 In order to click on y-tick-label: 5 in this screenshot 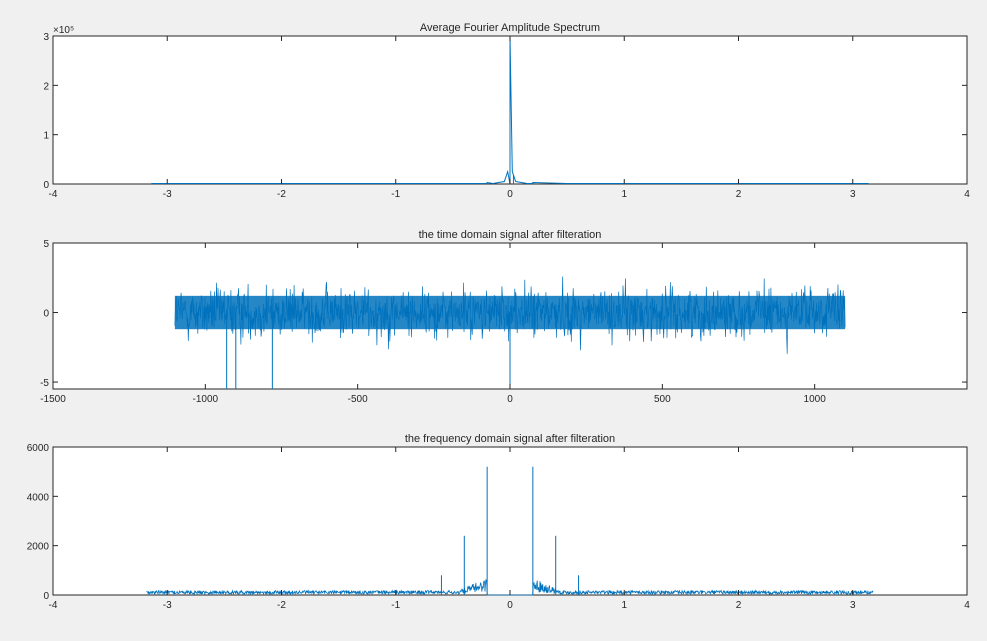, I will do `click(46, 244)`.